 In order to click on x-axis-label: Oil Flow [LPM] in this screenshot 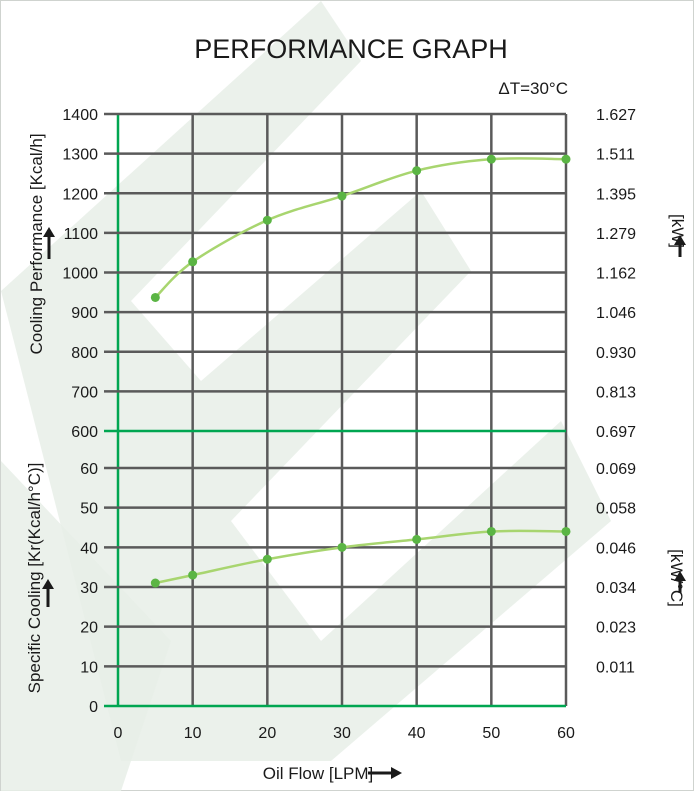, I will do `click(318, 773)`.